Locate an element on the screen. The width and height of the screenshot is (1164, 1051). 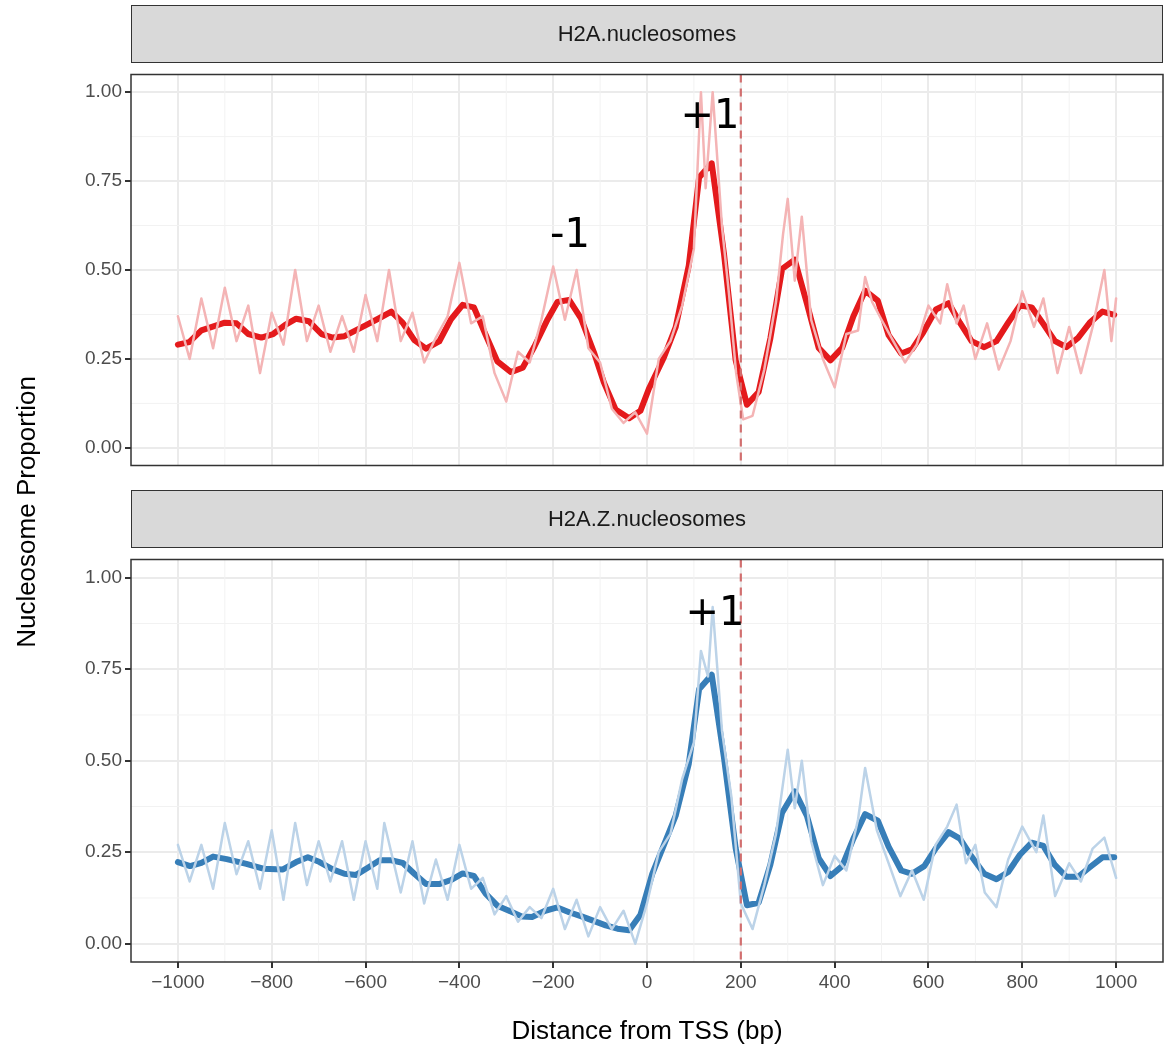
chart-title: H2A.nucleosomes is located at coordinates (647, 34).